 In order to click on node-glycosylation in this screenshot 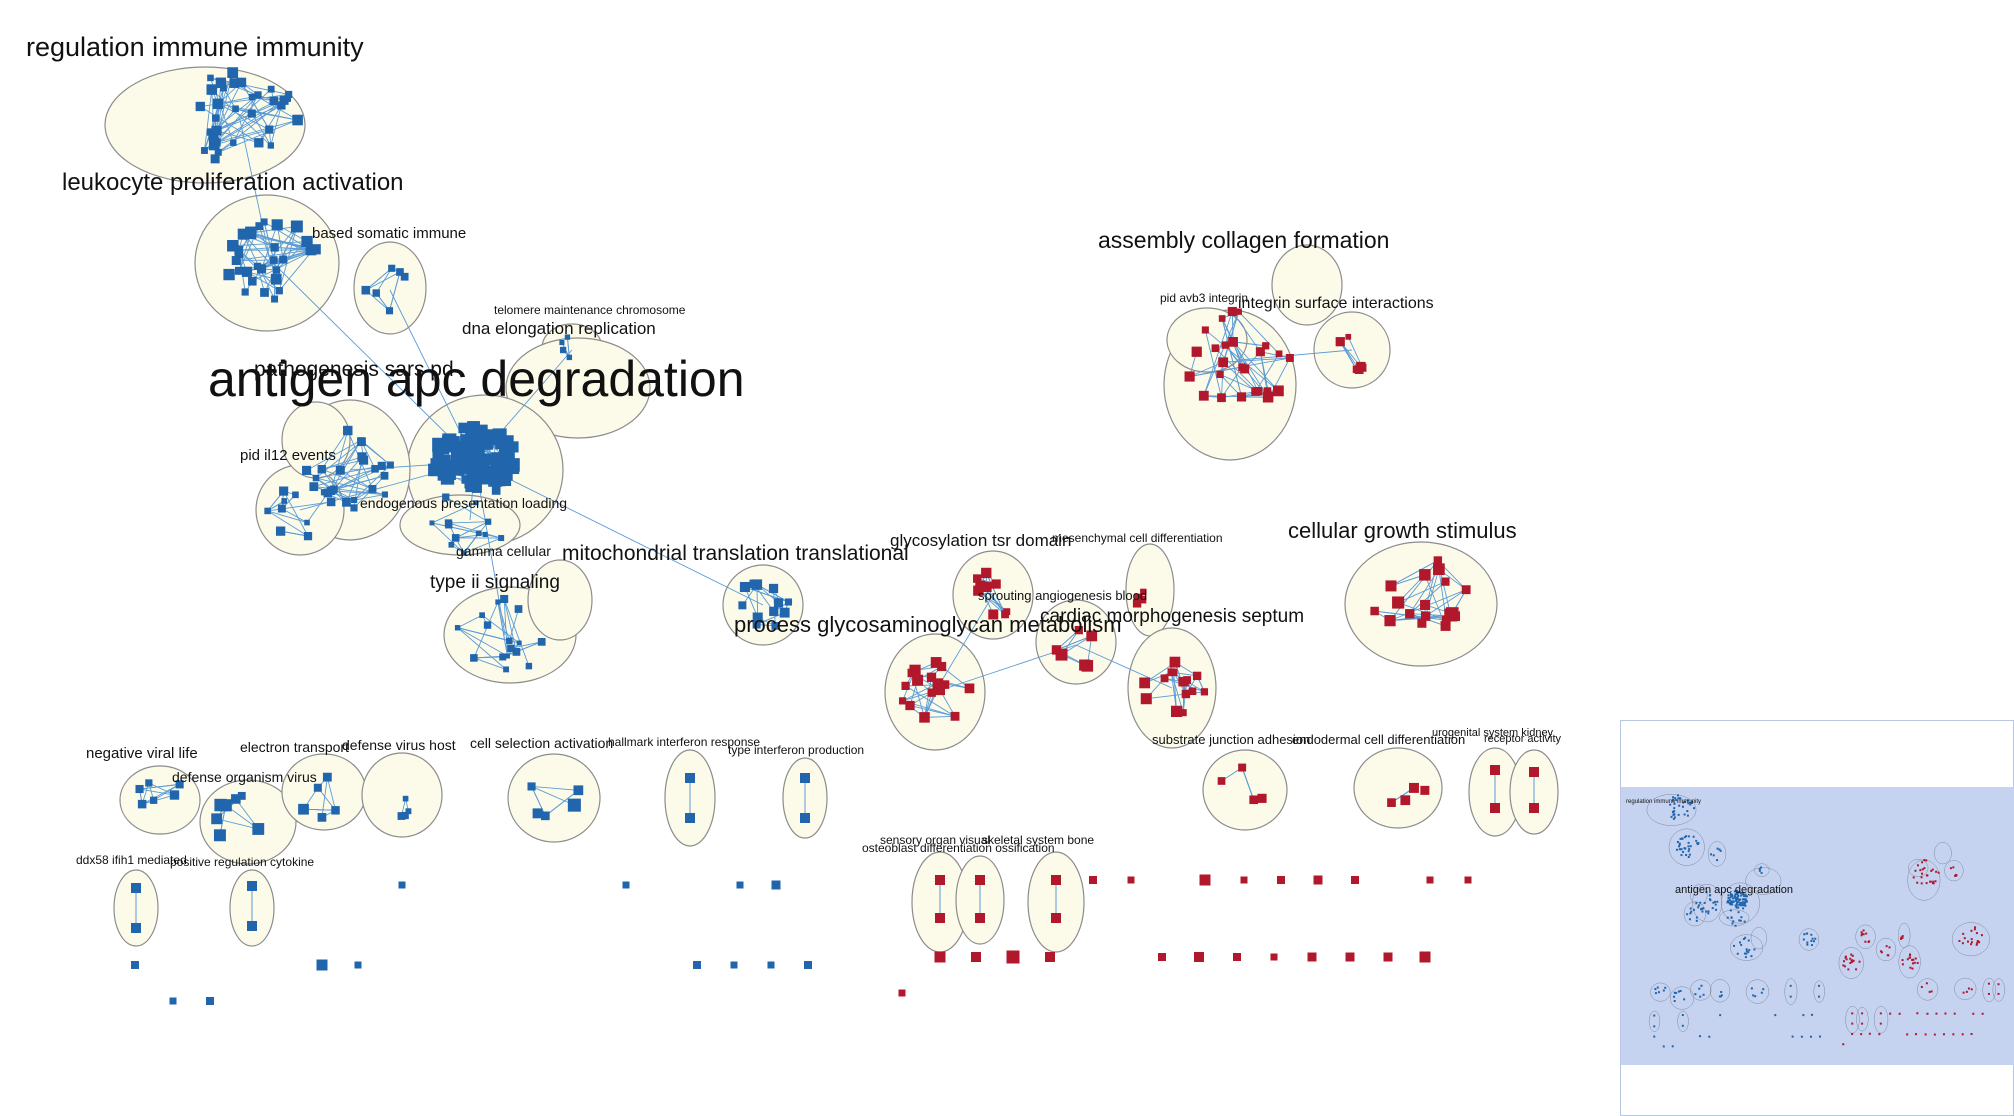, I will do `click(993, 614)`.